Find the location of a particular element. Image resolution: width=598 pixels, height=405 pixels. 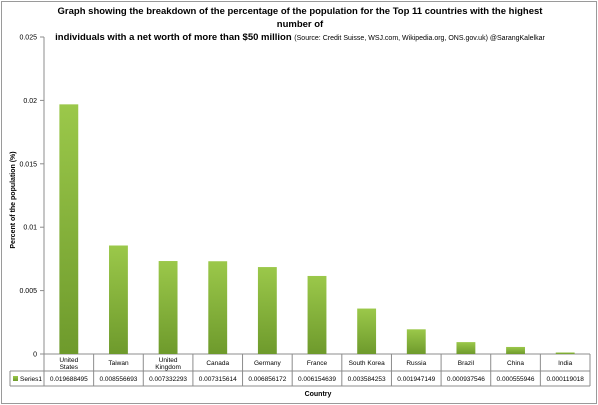

y-tick-label: 0.01 is located at coordinates (30, 228).